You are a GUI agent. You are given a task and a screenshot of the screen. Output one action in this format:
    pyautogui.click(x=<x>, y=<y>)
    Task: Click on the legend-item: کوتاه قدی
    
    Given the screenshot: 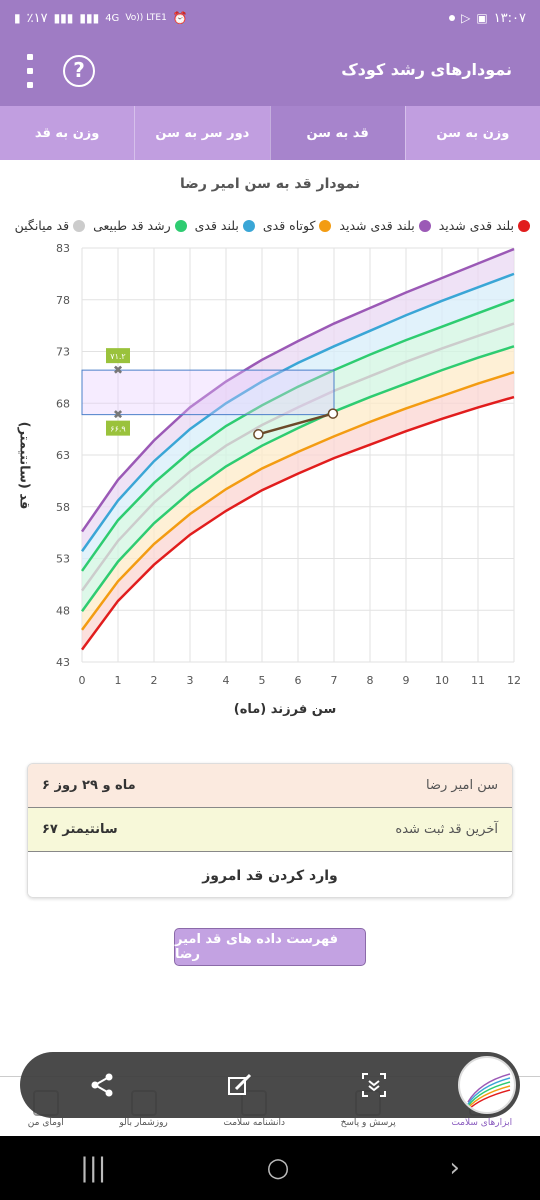 What is the action you would take?
    pyautogui.click(x=297, y=225)
    